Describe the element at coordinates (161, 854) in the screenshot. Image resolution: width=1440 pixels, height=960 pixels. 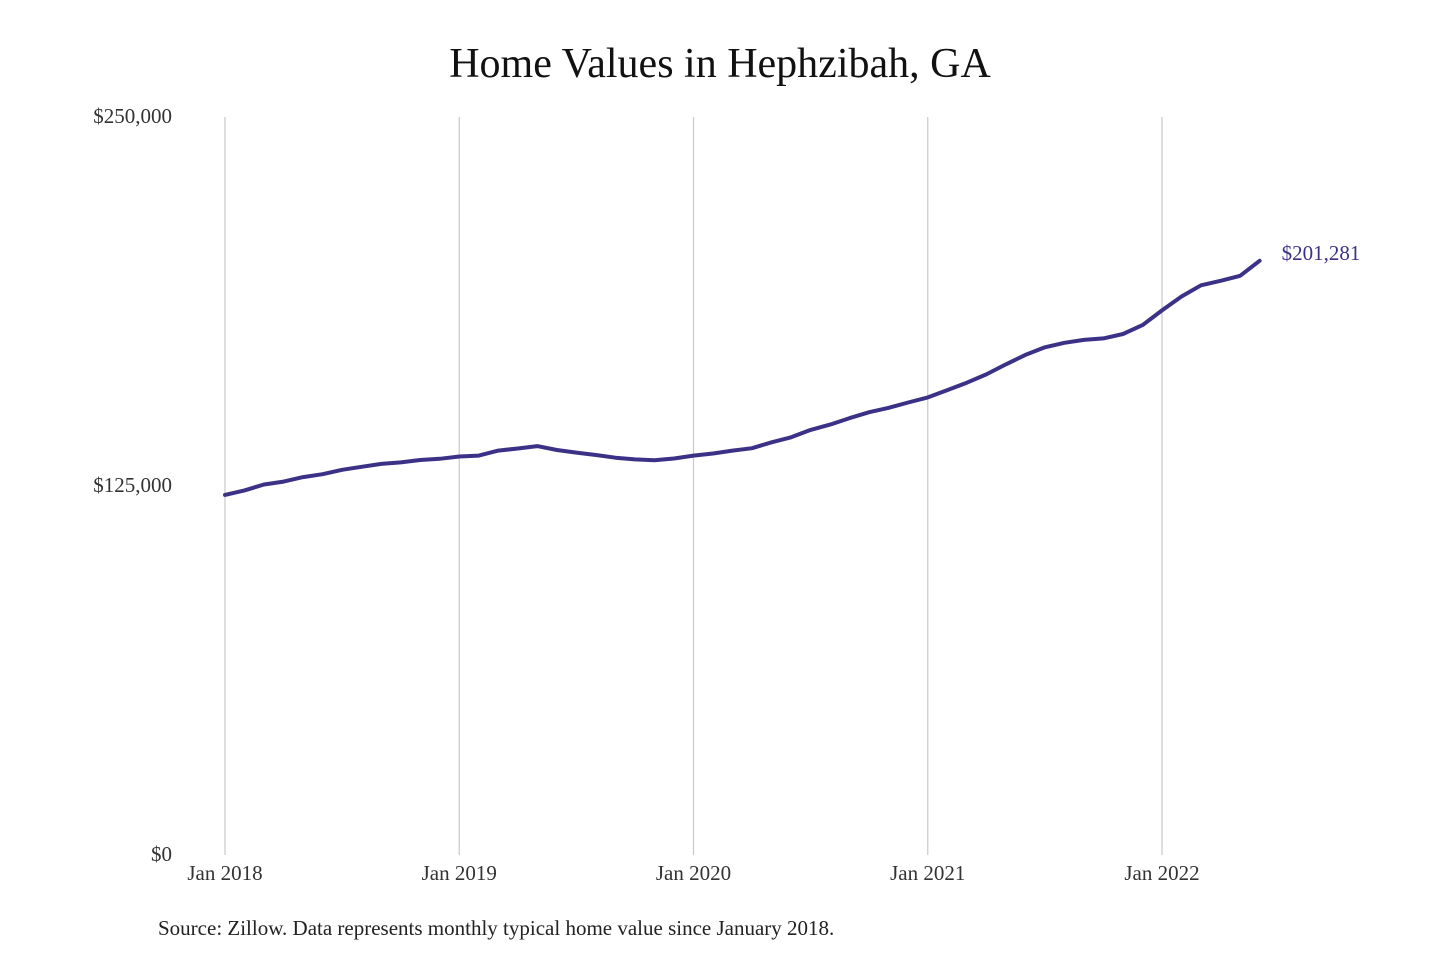
I see `y-tick-label: $0` at that location.